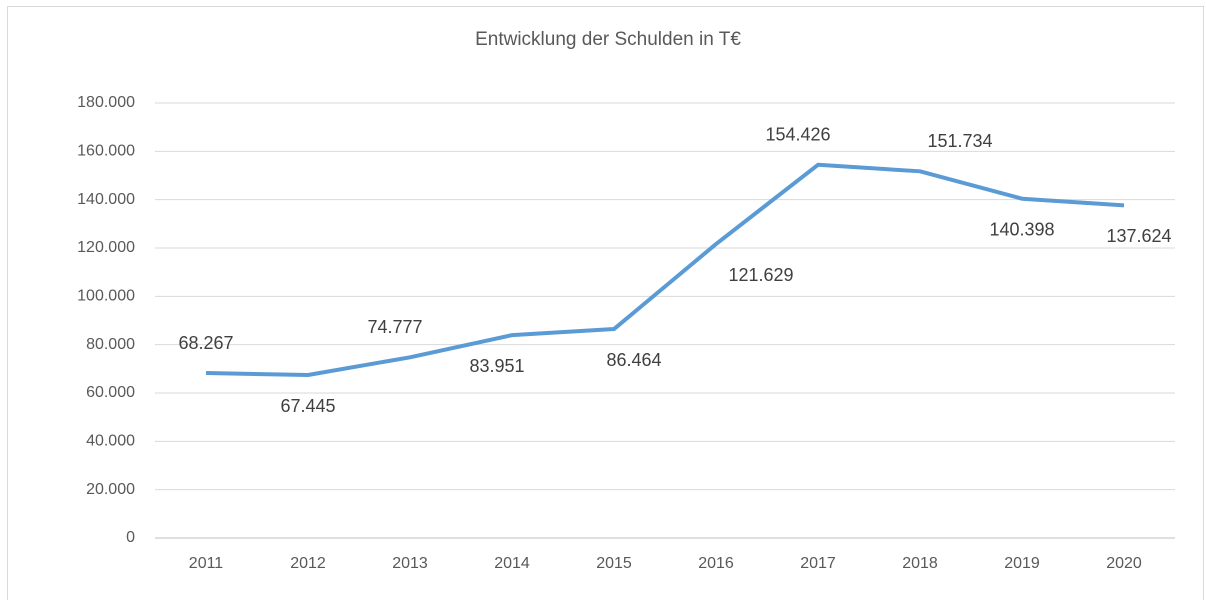  Describe the element at coordinates (512, 563) in the screenshot. I see `x-tick-label: 2014` at that location.